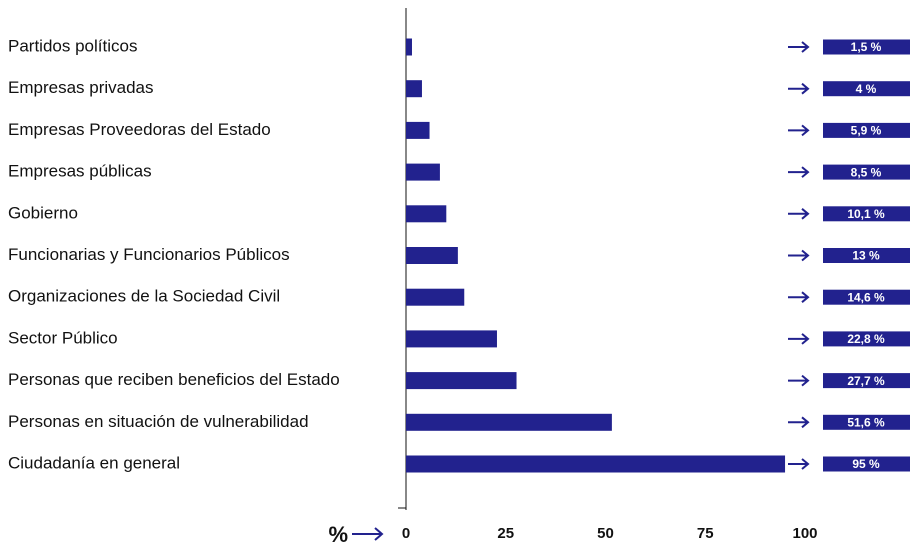  I want to click on x-tick-label: 75, so click(705, 533).